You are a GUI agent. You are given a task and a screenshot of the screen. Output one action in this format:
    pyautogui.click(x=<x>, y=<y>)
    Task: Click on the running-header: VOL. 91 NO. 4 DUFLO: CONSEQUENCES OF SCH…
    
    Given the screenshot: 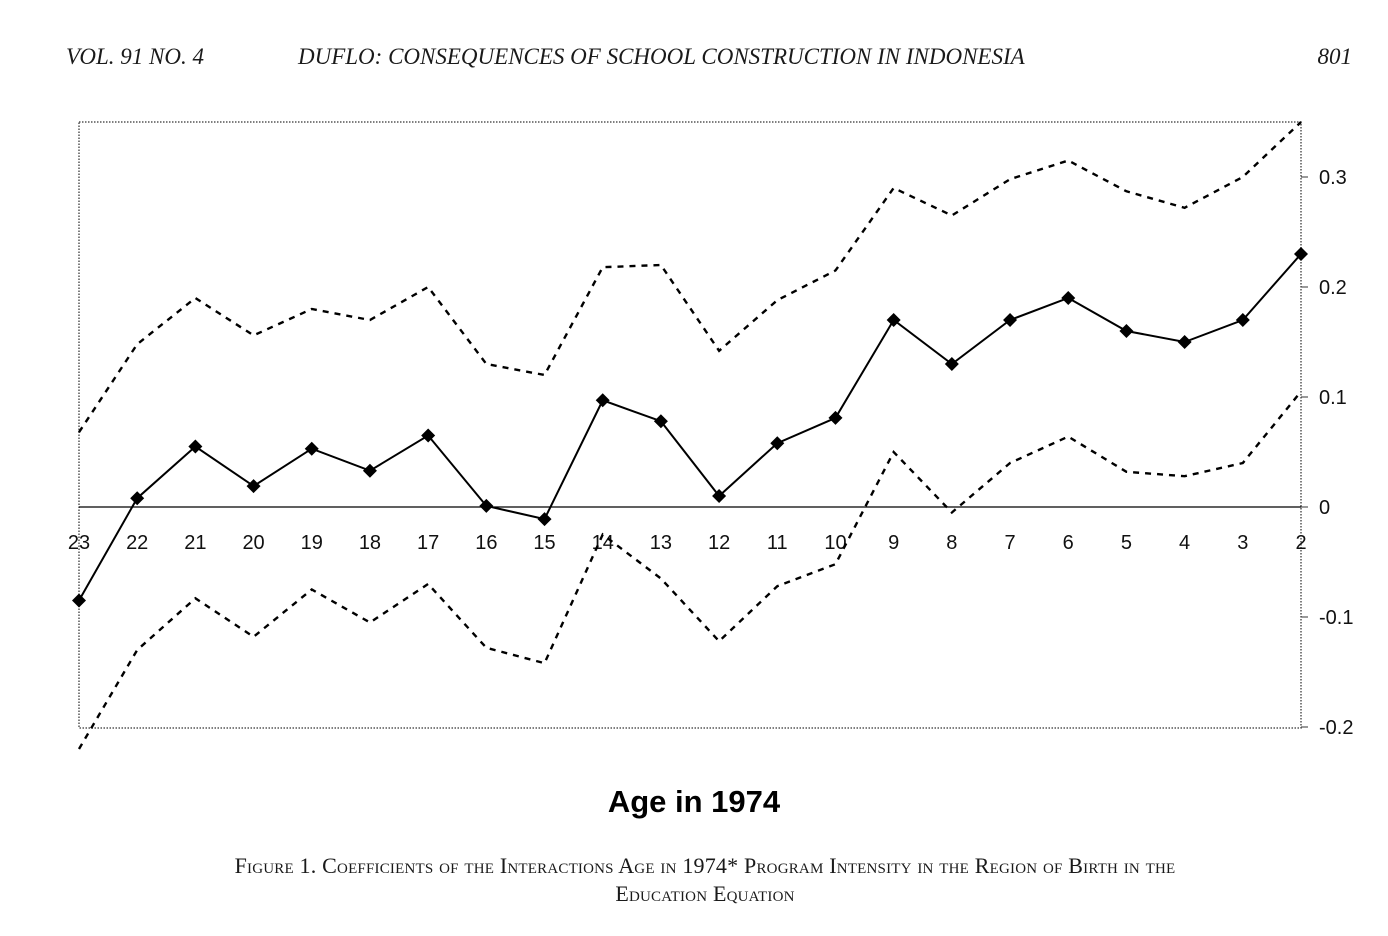 What is the action you would take?
    pyautogui.click(x=694, y=60)
    